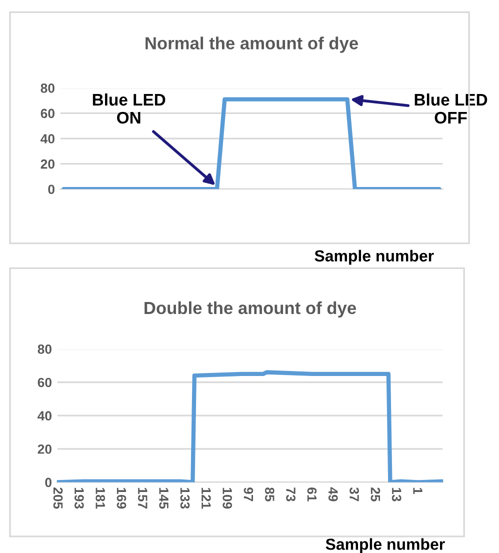  I want to click on x-tick-label: 49, so click(333, 494).